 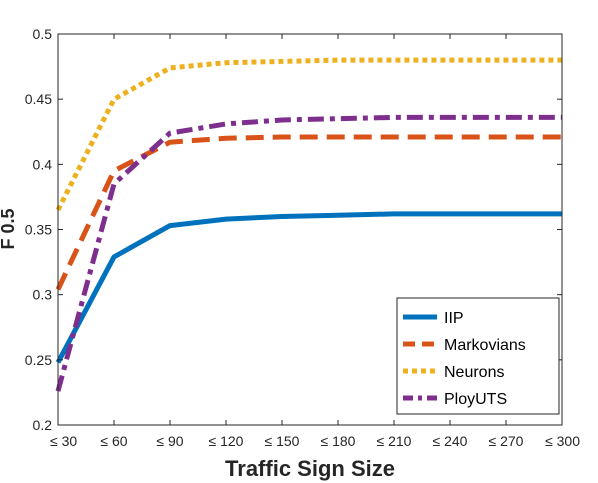 What do you see at coordinates (478, 356) in the screenshot?
I see `legend: IIP Markovians Neurons PloyUTS` at bounding box center [478, 356].